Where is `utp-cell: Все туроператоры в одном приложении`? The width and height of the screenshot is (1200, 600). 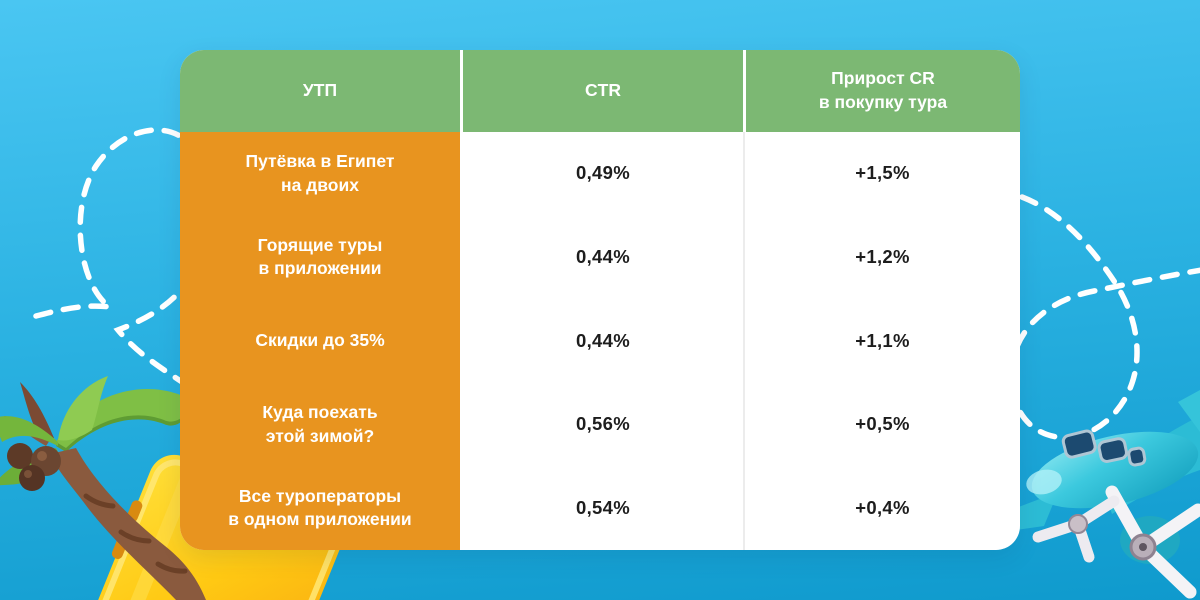 utp-cell: Все туроператоры в одном приложении is located at coordinates (320, 508).